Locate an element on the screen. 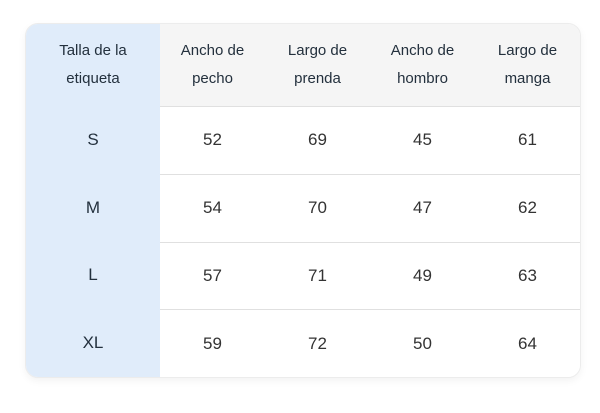  table-cell-value: 52 is located at coordinates (212, 140).